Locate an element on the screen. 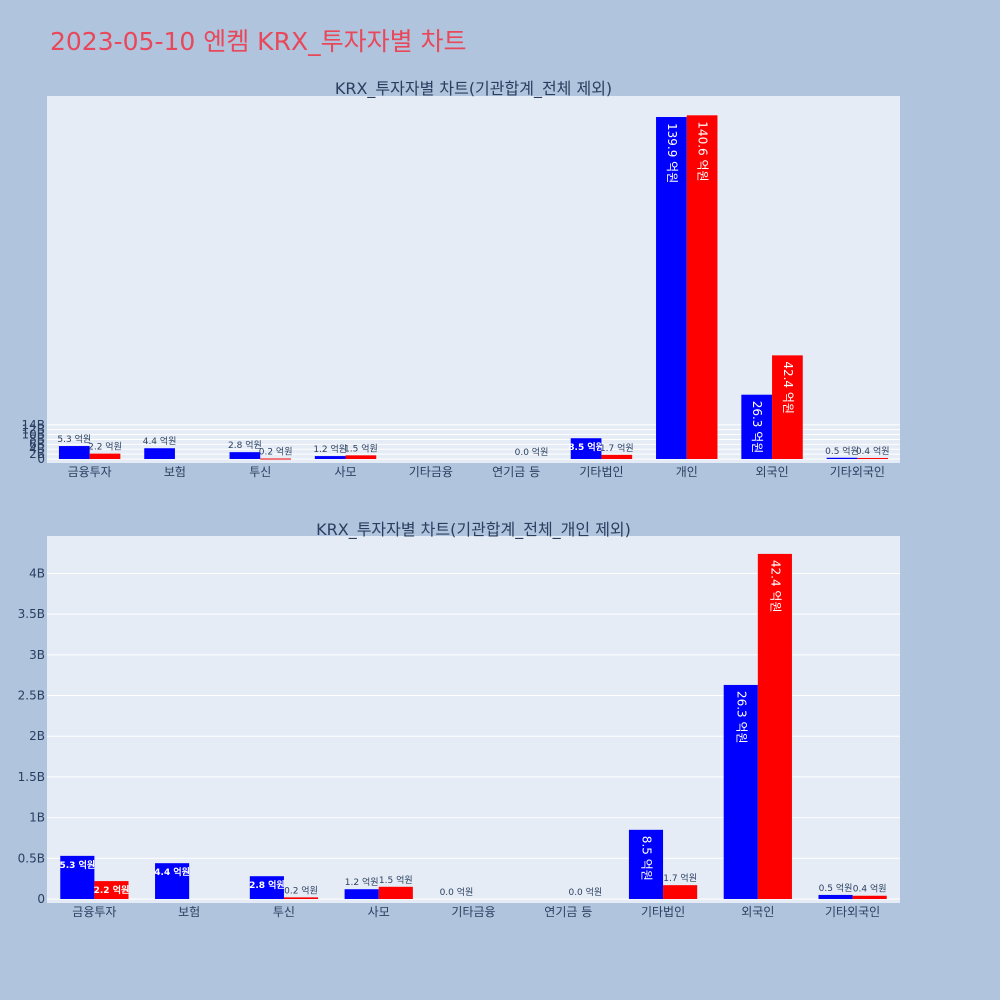 Image resolution: width=1000 pixels, height=1000 pixels. chart-title: KRX_투자자별 차트(기관합계_전체 제외) is located at coordinates (473, 89).